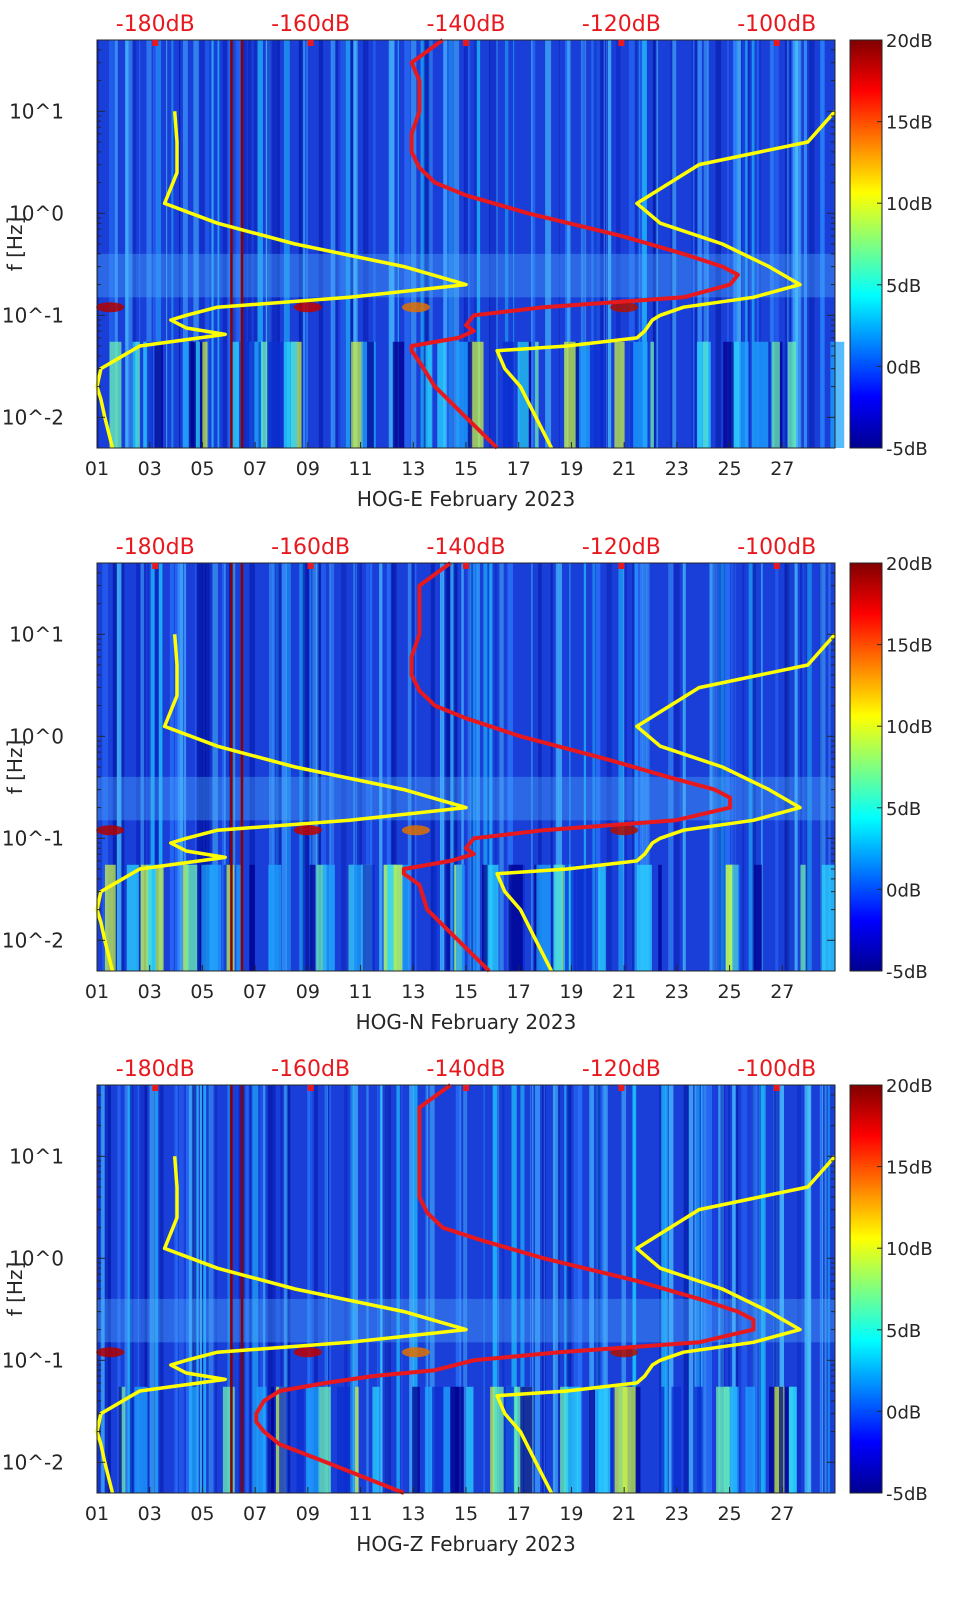  Describe the element at coordinates (465, 1544) in the screenshot. I see `x-axis-label: HOG-Z February 2023` at that location.